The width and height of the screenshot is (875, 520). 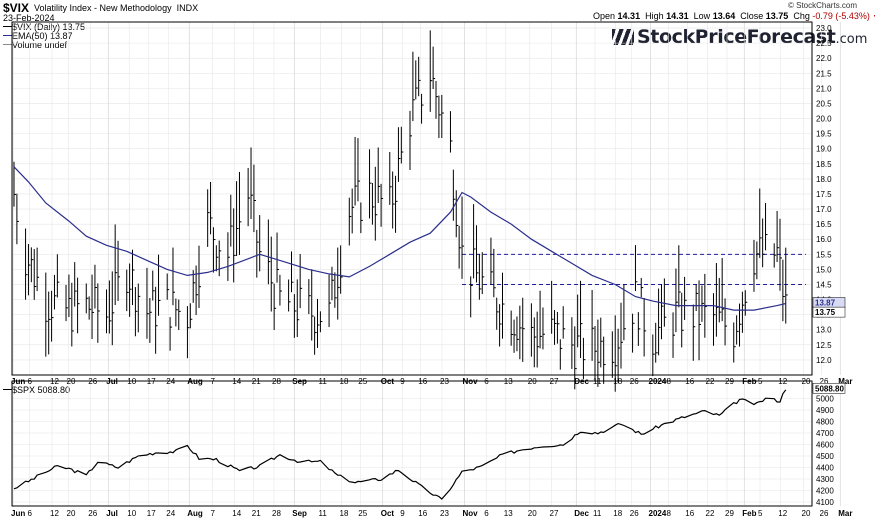 What do you see at coordinates (749, 381) in the screenshot?
I see `x-tick-label: Feb` at bounding box center [749, 381].